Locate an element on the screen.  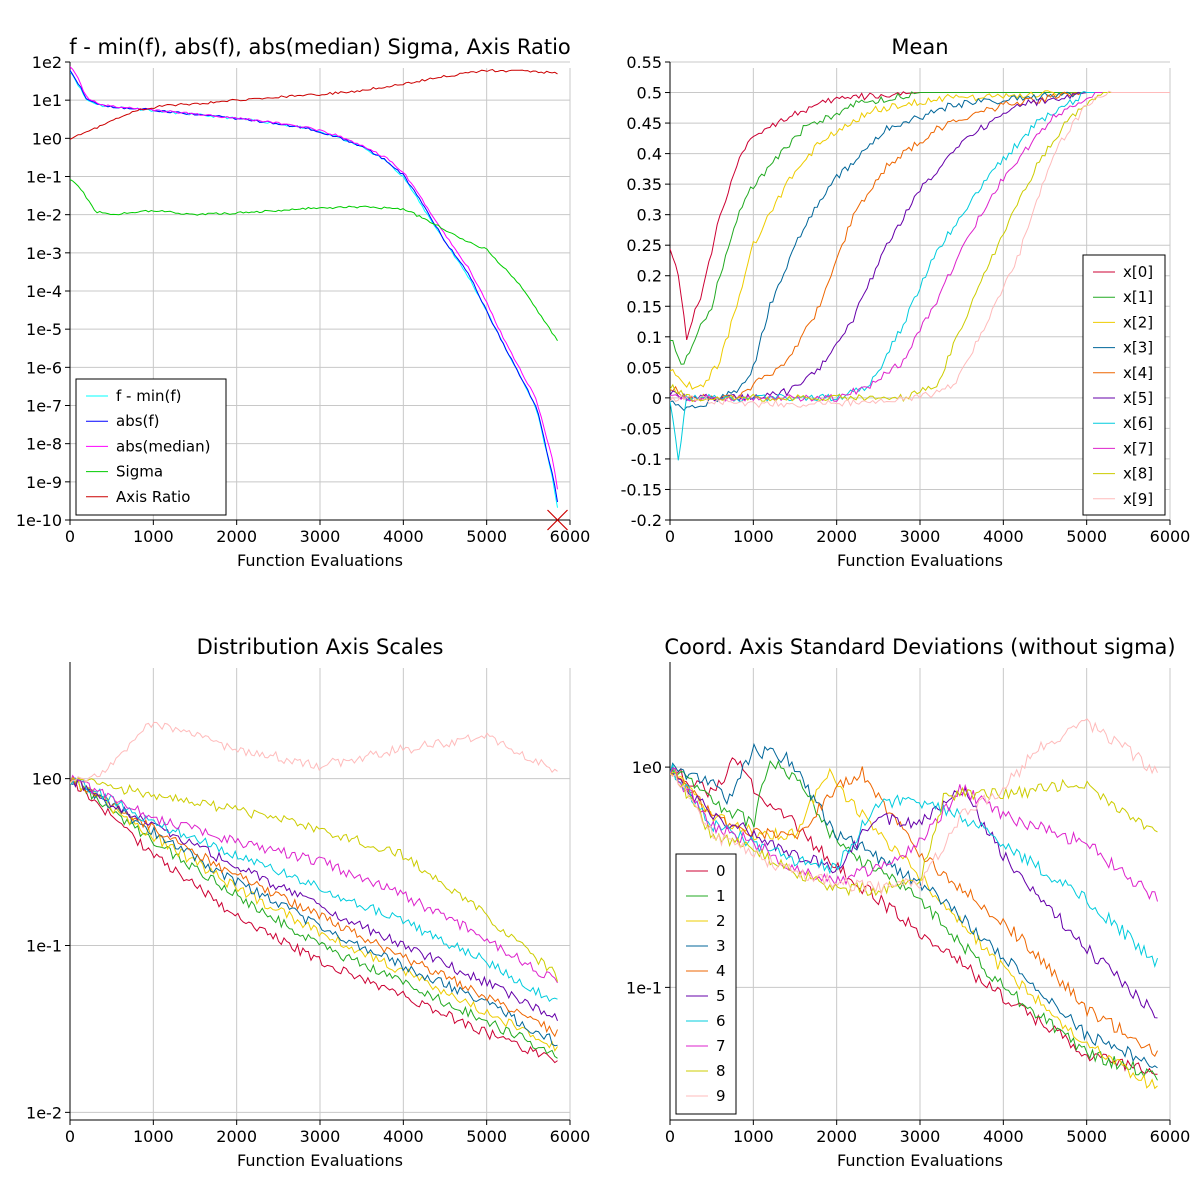
y-tick-label: 1e-7 is located at coordinates (44, 406).